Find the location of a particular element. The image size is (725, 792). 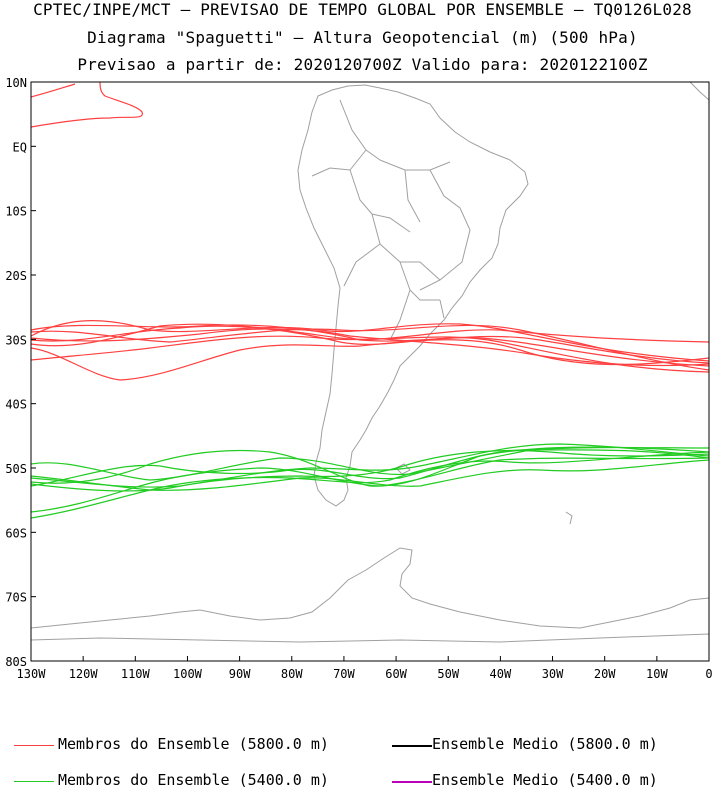

lat-tick-label: 10S is located at coordinates (16, 212).